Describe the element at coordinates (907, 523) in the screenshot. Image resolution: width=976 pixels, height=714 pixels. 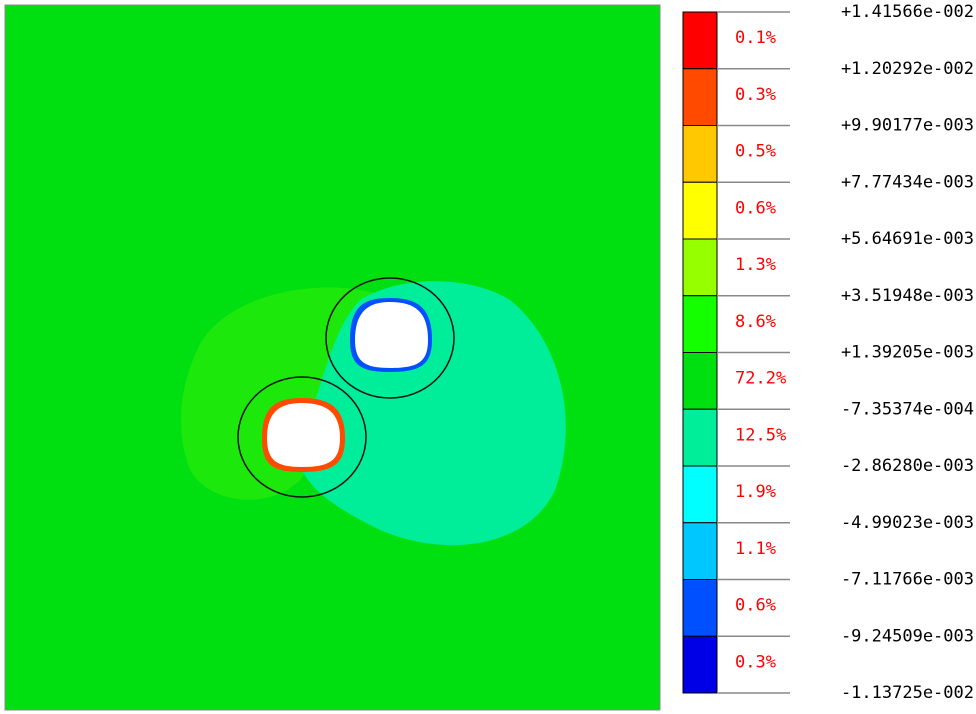
I see `legend-level: -4.99023e-003` at that location.